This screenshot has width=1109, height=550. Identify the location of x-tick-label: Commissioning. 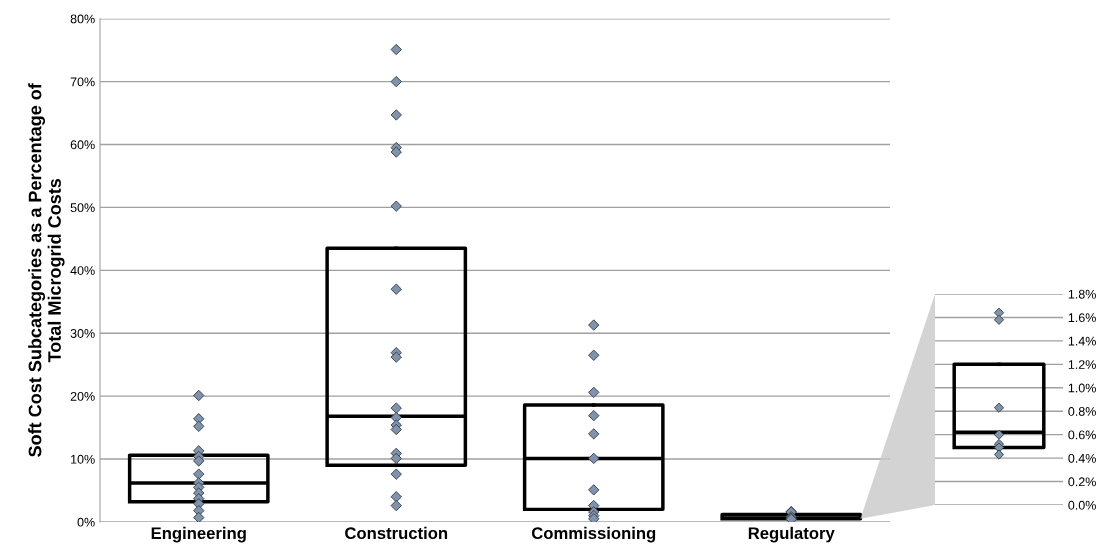
(593, 534).